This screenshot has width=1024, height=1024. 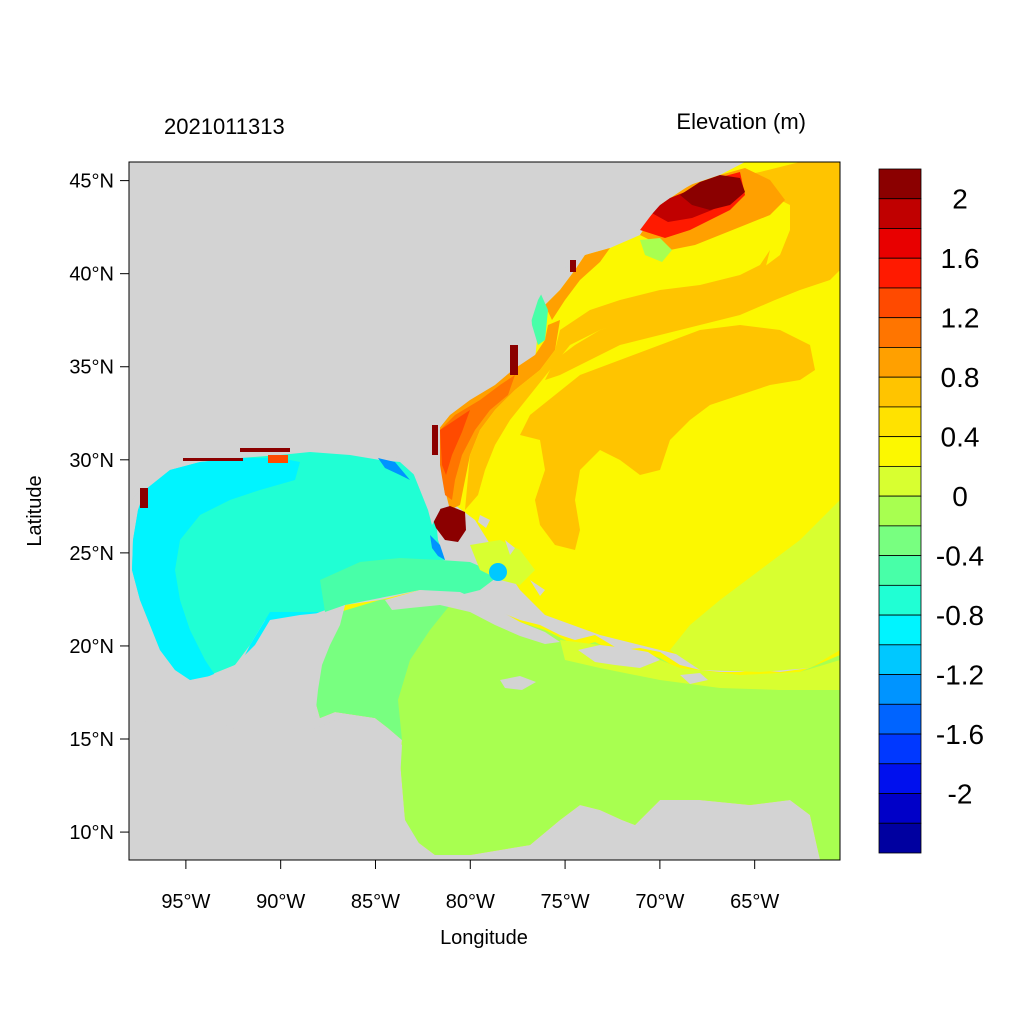 What do you see at coordinates (500, 415) in the screenshot?
I see `southeast-coast-orange` at bounding box center [500, 415].